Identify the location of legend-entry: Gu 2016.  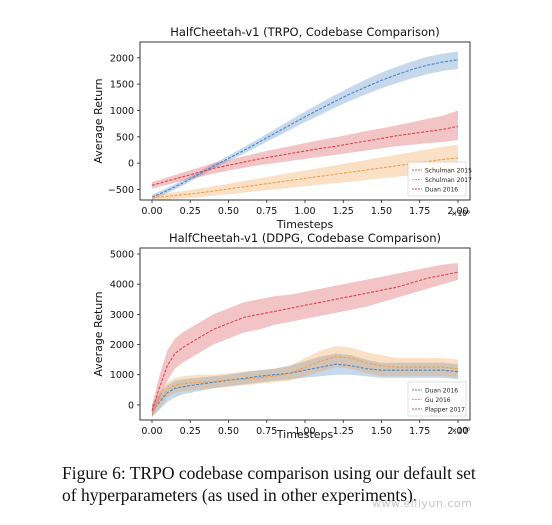
(438, 400).